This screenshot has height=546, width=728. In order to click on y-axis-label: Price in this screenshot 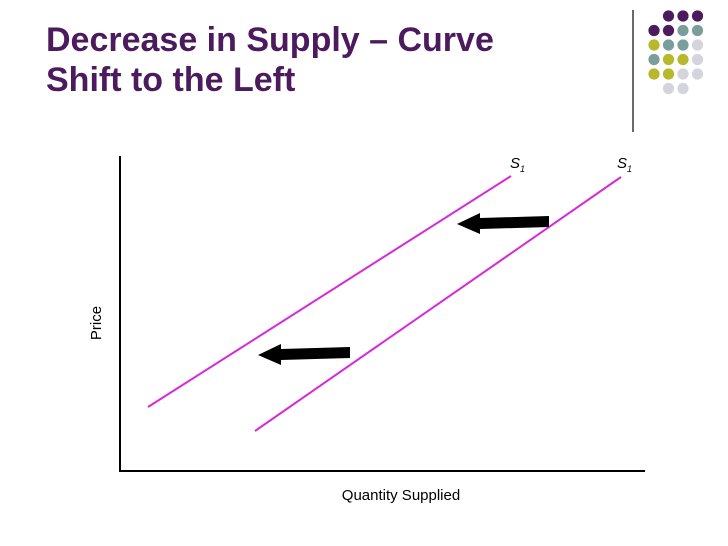, I will do `click(96, 323)`.